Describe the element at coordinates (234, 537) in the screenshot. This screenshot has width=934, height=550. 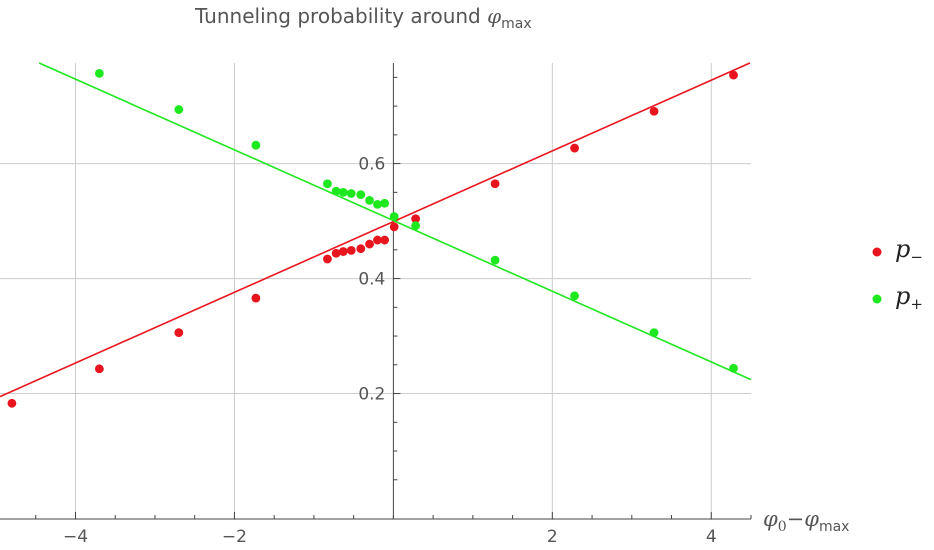
I see `x-tick-label: −2` at that location.